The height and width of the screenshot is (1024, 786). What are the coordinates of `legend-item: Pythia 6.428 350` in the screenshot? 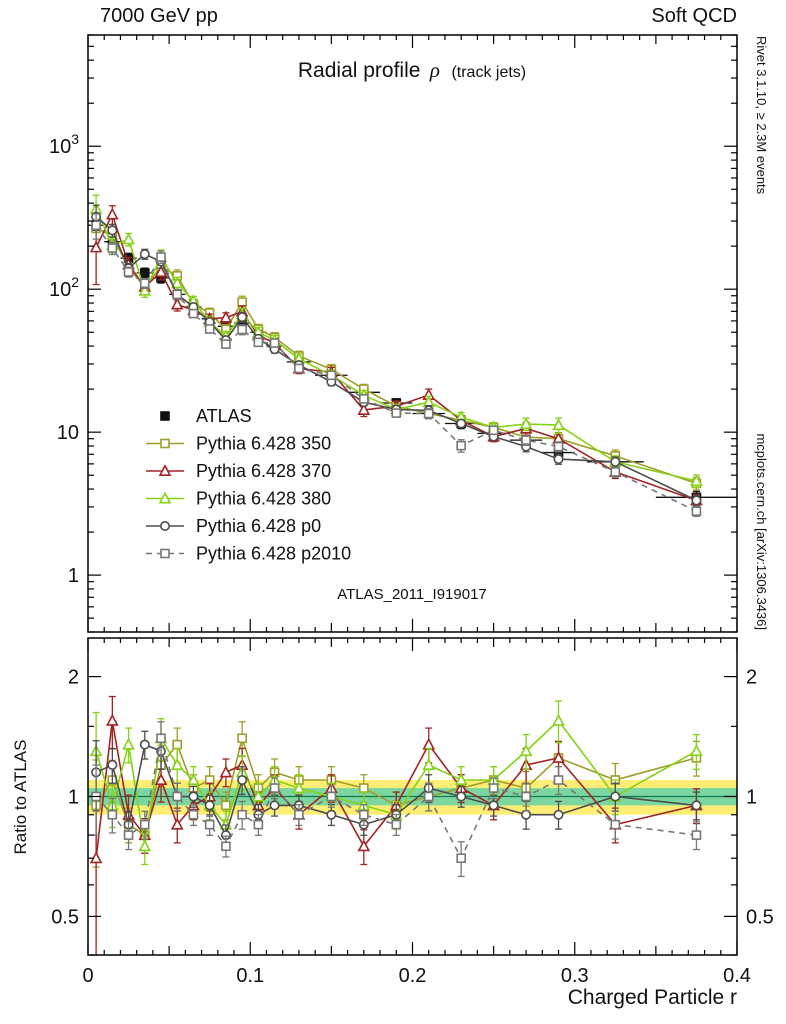 It's located at (238, 444).